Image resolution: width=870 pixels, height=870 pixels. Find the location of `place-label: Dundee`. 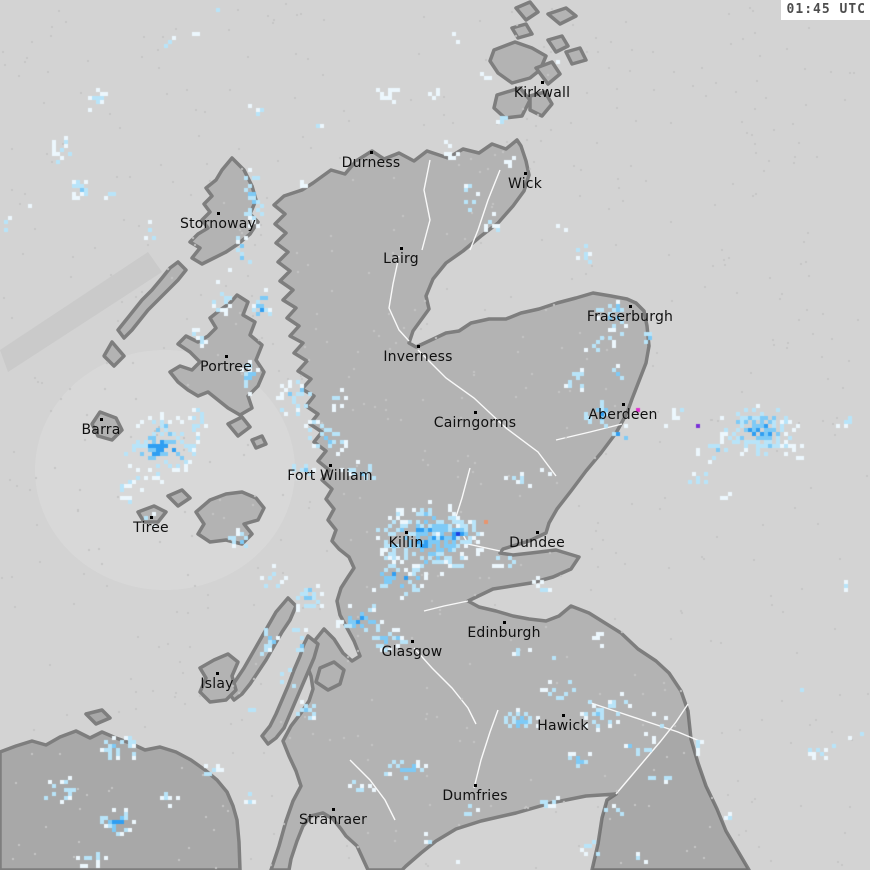

place-label: Dundee is located at coordinates (537, 543).